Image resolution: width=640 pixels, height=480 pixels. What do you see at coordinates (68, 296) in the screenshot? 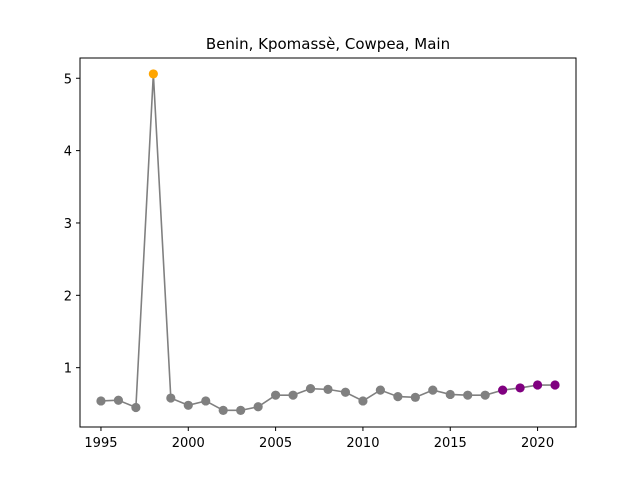
I see `y-tick-label: 2` at bounding box center [68, 296].